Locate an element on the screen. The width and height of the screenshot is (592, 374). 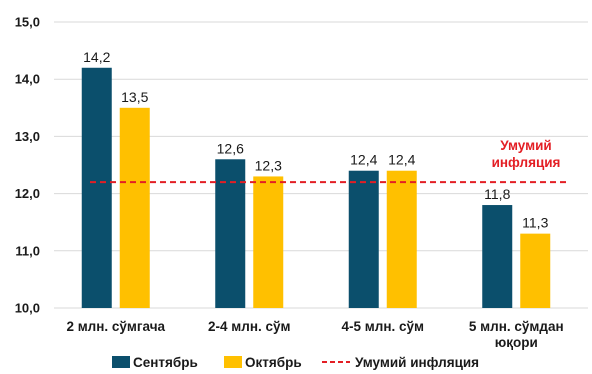
data-label: 13,5 is located at coordinates (134, 97).